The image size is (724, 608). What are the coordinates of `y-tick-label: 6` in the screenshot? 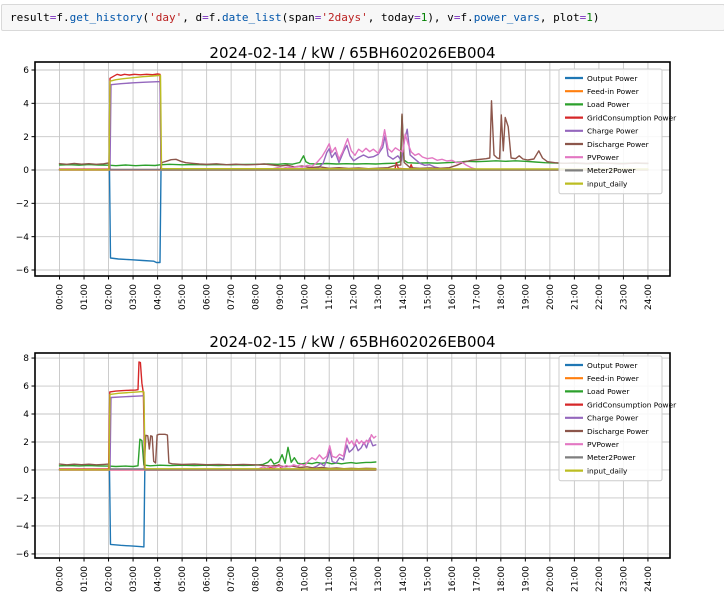 It's located at (26, 387).